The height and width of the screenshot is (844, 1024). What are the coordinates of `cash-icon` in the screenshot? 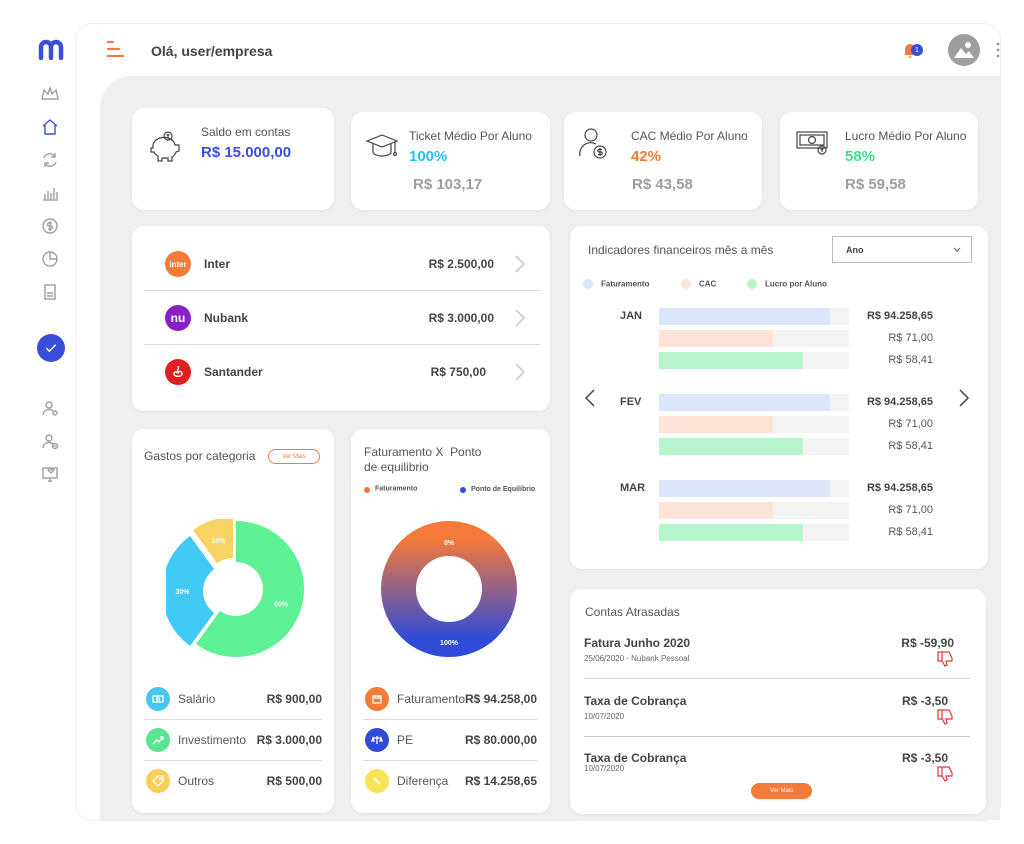 It's located at (813, 143).